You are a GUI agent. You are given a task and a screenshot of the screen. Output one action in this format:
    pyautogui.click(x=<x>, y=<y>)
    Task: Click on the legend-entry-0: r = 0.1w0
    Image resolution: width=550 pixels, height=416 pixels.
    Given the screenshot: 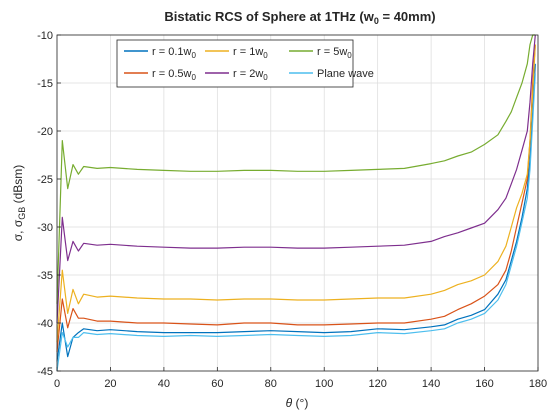 What is the action you would take?
    pyautogui.click(x=160, y=53)
    